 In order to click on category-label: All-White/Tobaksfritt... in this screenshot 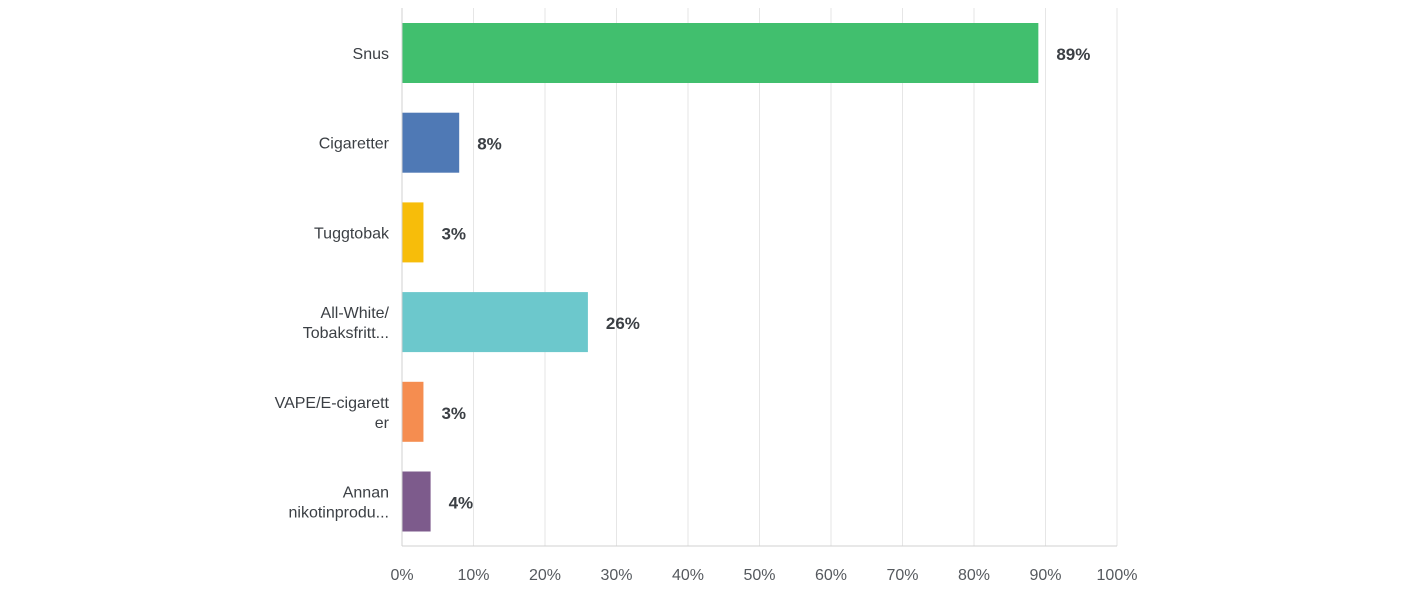, I will do `click(346, 323)`.